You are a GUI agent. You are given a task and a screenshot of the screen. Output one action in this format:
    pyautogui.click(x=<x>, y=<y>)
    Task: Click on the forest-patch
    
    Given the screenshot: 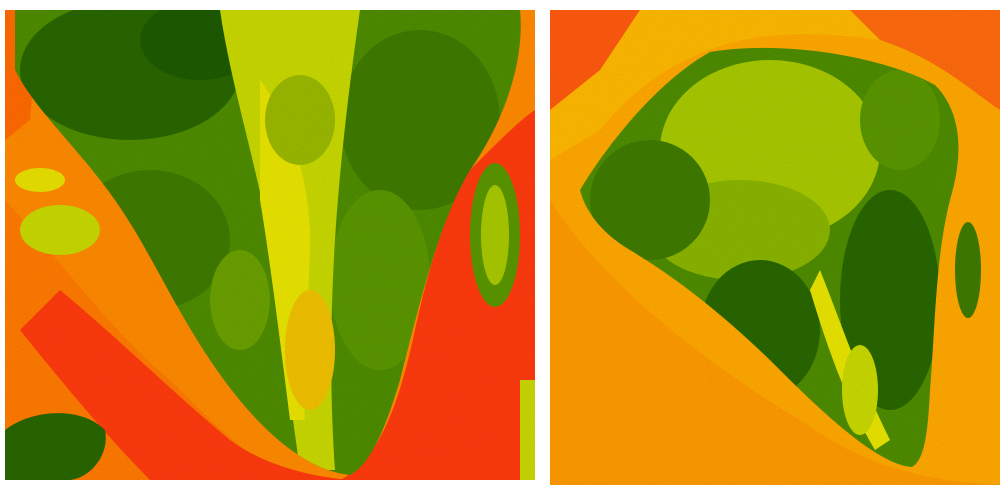 What is the action you would take?
    pyautogui.click(x=55, y=446)
    